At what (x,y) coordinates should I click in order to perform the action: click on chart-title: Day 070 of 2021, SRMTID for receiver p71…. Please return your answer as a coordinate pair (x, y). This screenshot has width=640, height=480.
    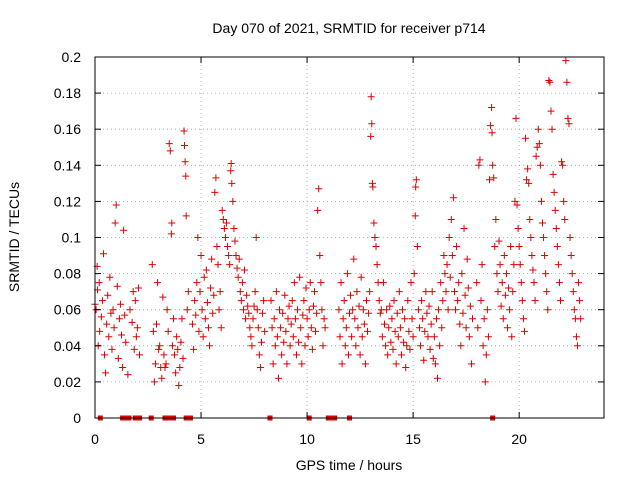
    Looking at the image, I should click on (348, 28).